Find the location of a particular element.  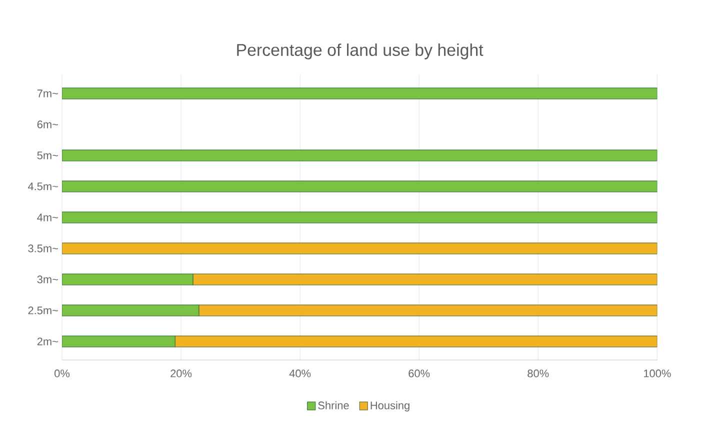

x-tick-label: 100% is located at coordinates (657, 374).